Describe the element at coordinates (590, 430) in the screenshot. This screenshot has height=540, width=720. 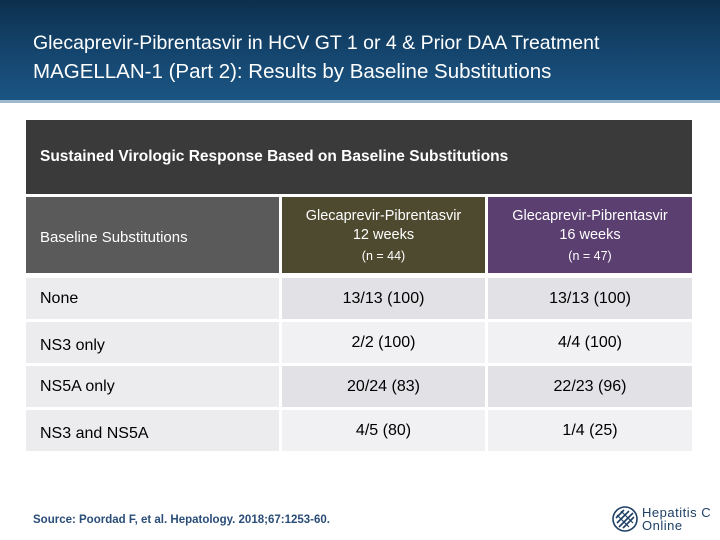
I see `row-value-16-weeks: 1/4 (25)` at that location.